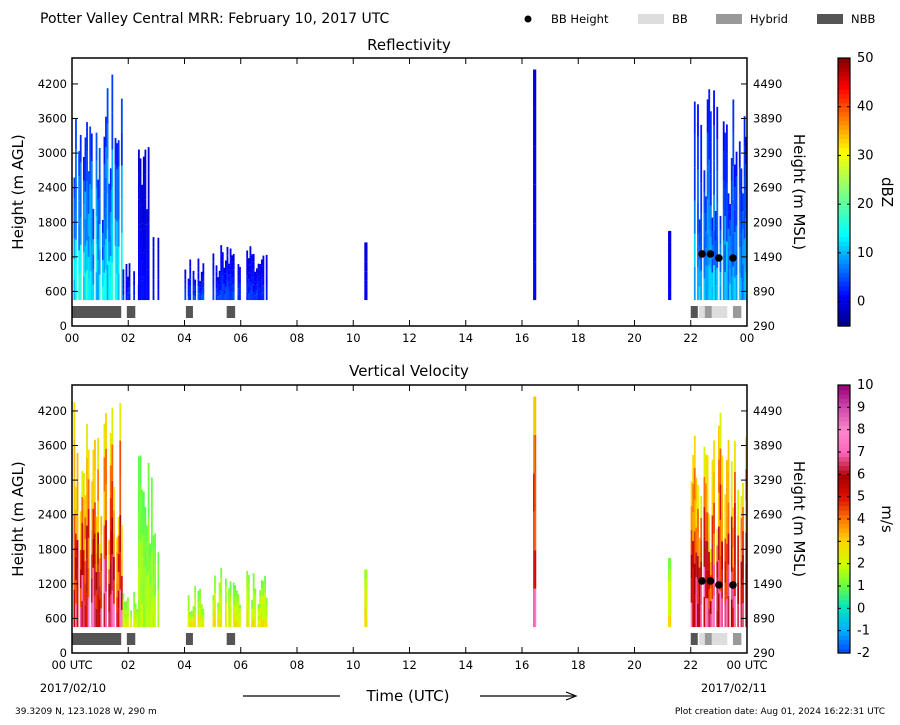  I want to click on y2-tick-label: 890, so click(764, 618).